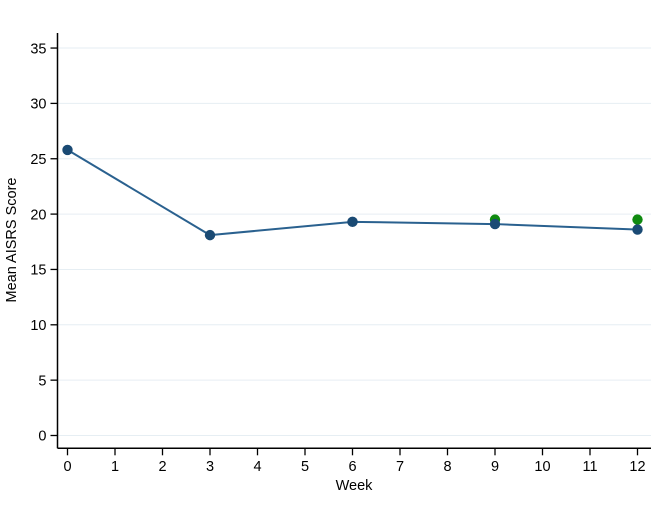 The width and height of the screenshot is (658, 524). Describe the element at coordinates (400, 467) in the screenshot. I see `x-tick-label: 7` at that location.